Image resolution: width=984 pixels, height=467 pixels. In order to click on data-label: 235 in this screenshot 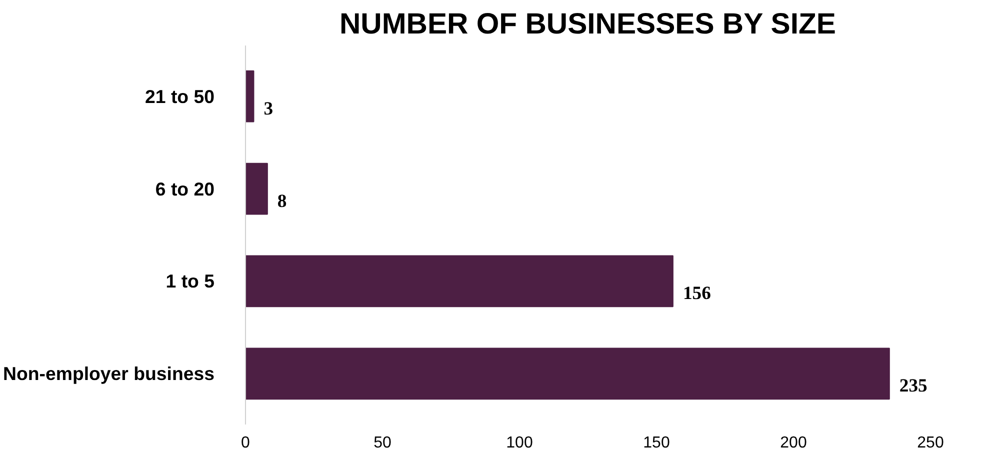, I will do `click(913, 386)`.